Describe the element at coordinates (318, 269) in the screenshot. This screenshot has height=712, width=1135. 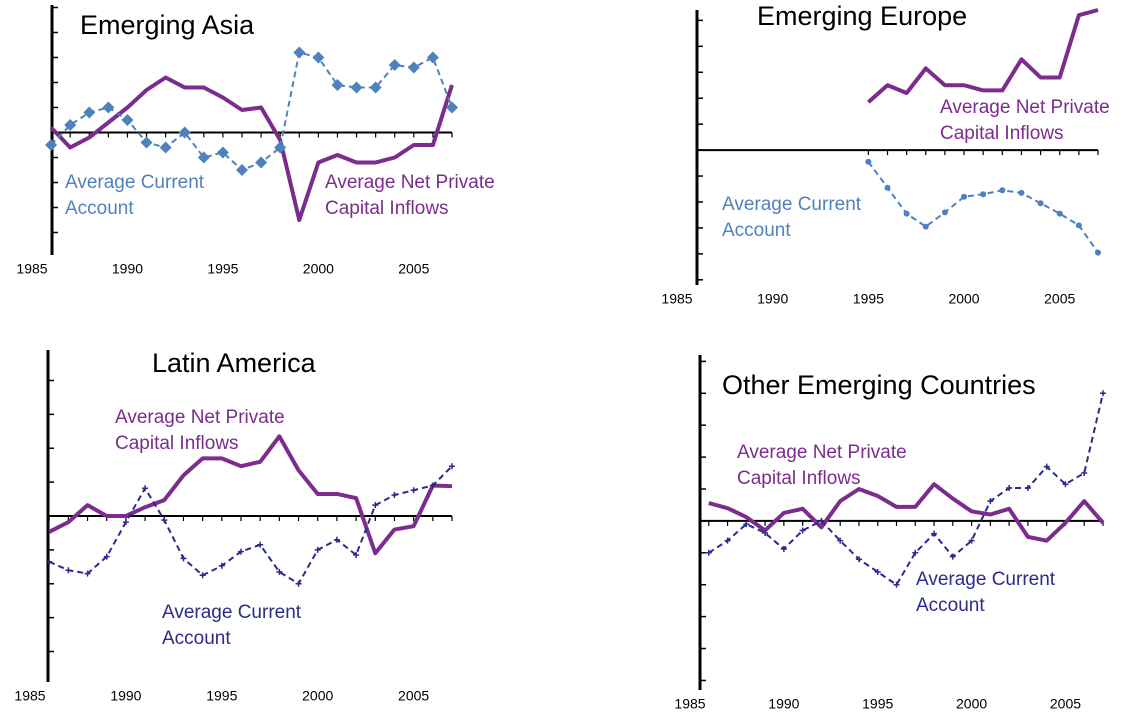
I see `x-tick-label: 2000` at that location.